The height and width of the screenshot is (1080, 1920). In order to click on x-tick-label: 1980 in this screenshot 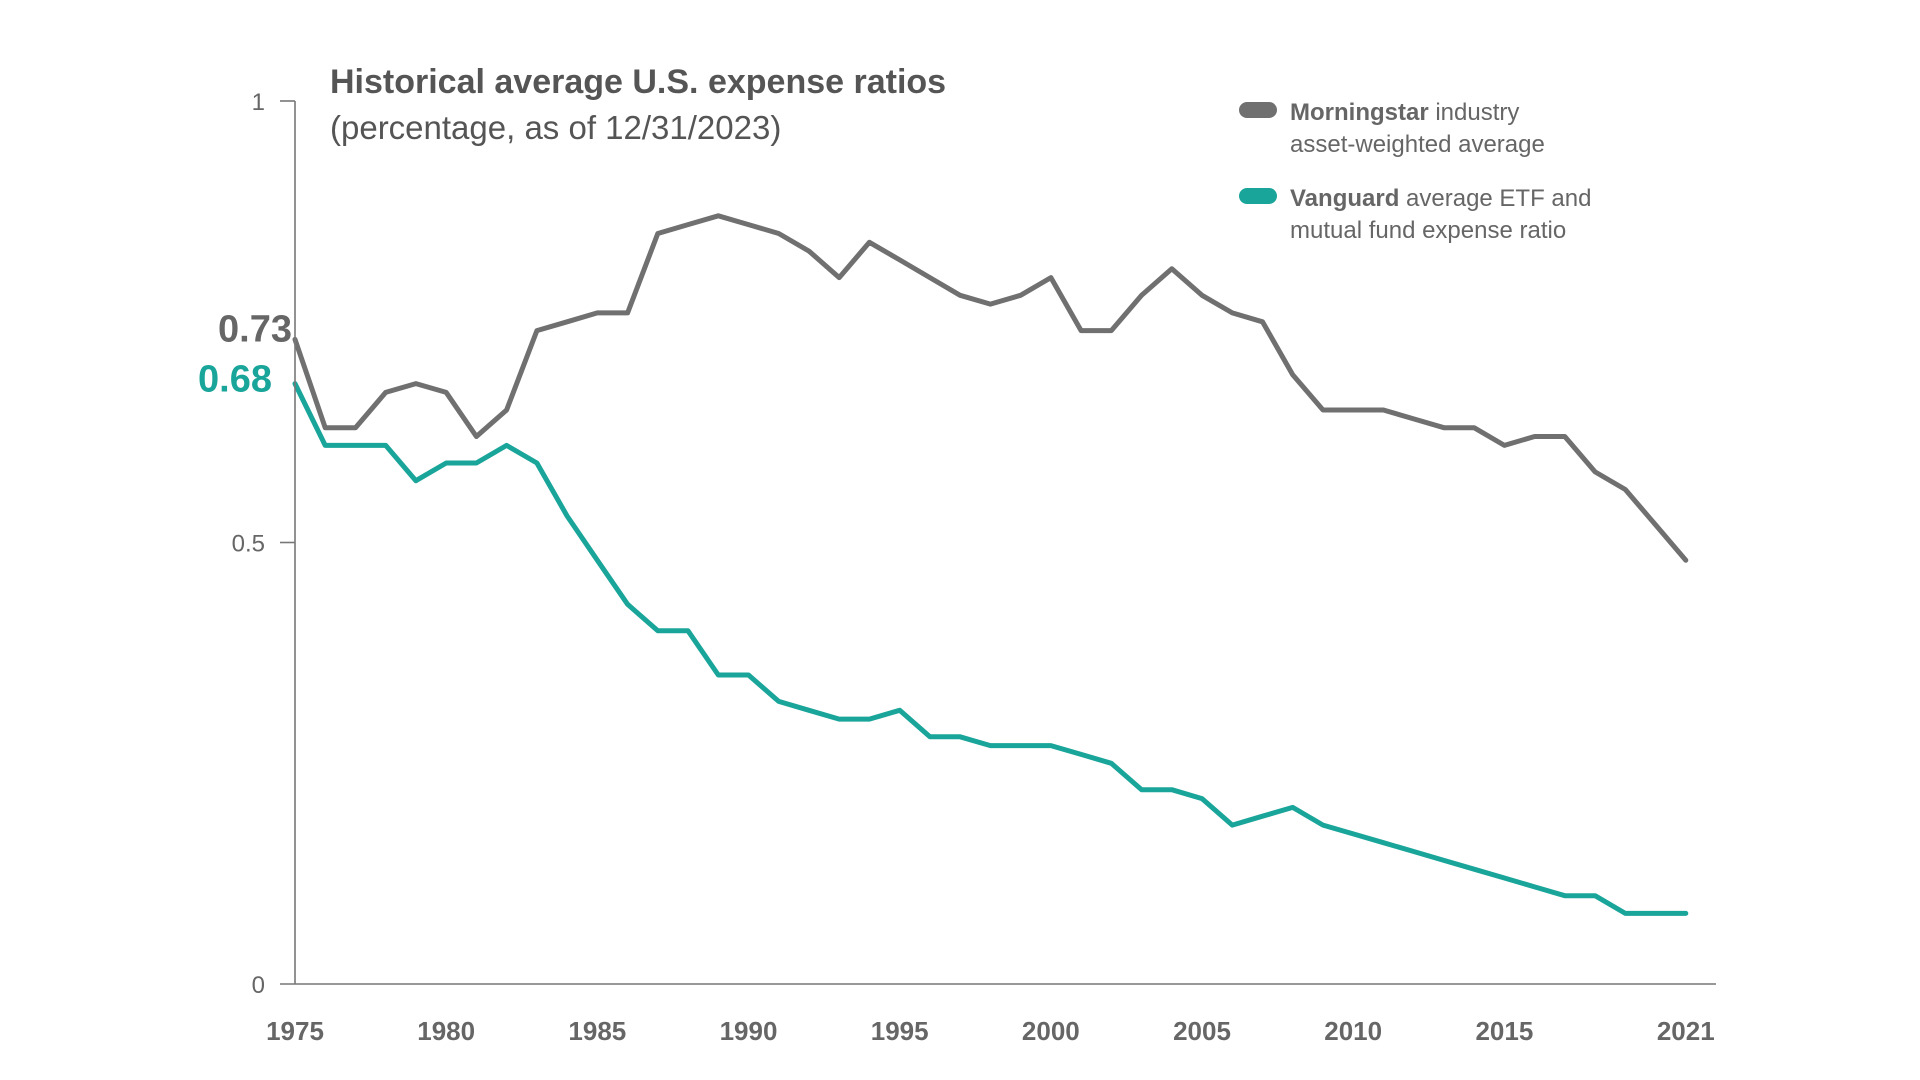, I will do `click(446, 1031)`.